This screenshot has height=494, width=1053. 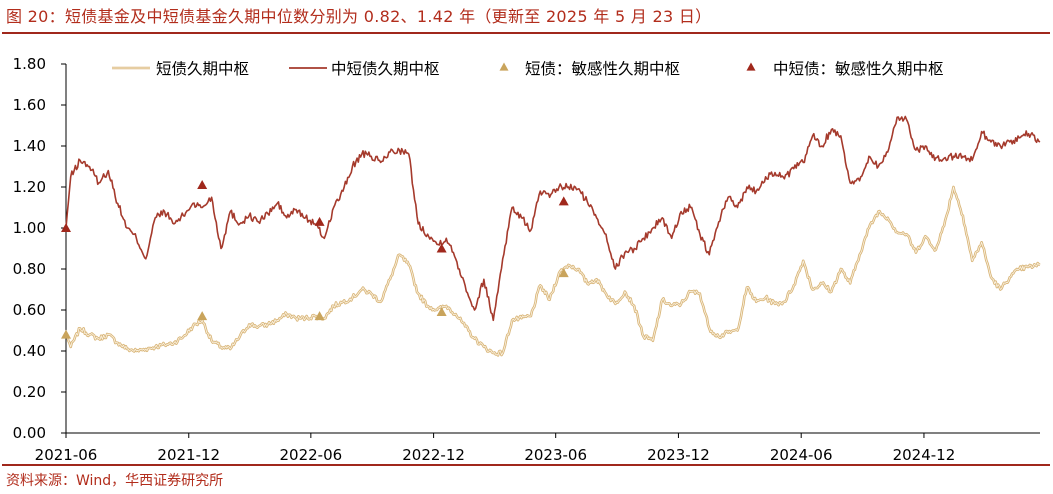 What do you see at coordinates (66, 455) in the screenshot?
I see `x-tick-label: 2021-06` at bounding box center [66, 455].